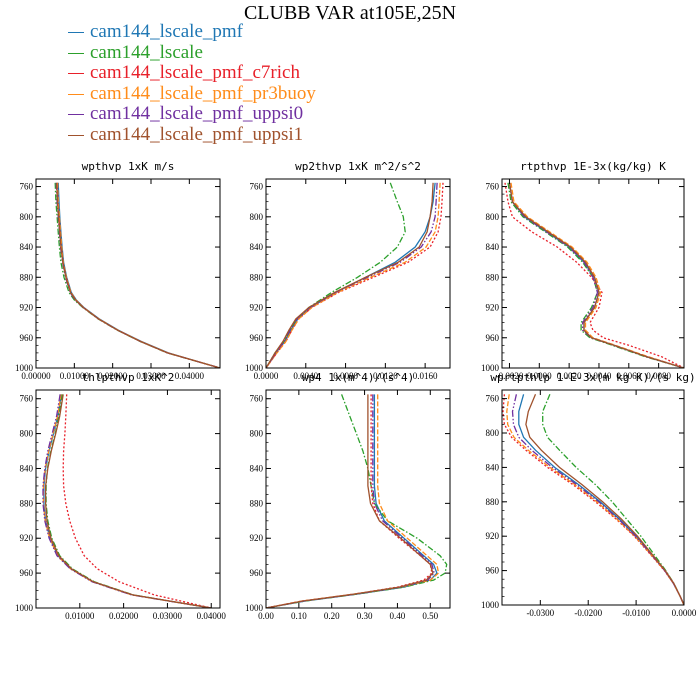 The height and width of the screenshot is (700, 700). What do you see at coordinates (195, 72) in the screenshot?
I see `legend-label: cam144_lscale_pmf_c7rich` at bounding box center [195, 72].